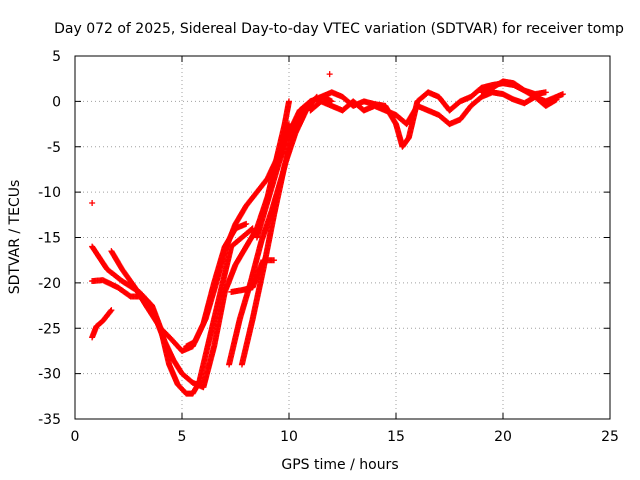 Image resolution: width=640 pixels, height=480 pixels. Describe the element at coordinates (49, 239) in the screenshot. I see `y-tick-label: -15` at that location.